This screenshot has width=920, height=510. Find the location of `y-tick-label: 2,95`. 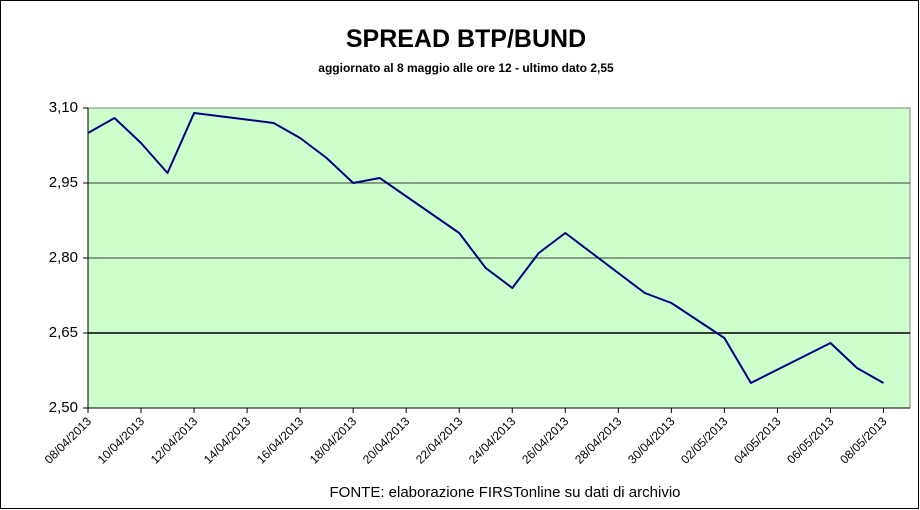

y-tick-label: 2,95 is located at coordinates (63, 182).